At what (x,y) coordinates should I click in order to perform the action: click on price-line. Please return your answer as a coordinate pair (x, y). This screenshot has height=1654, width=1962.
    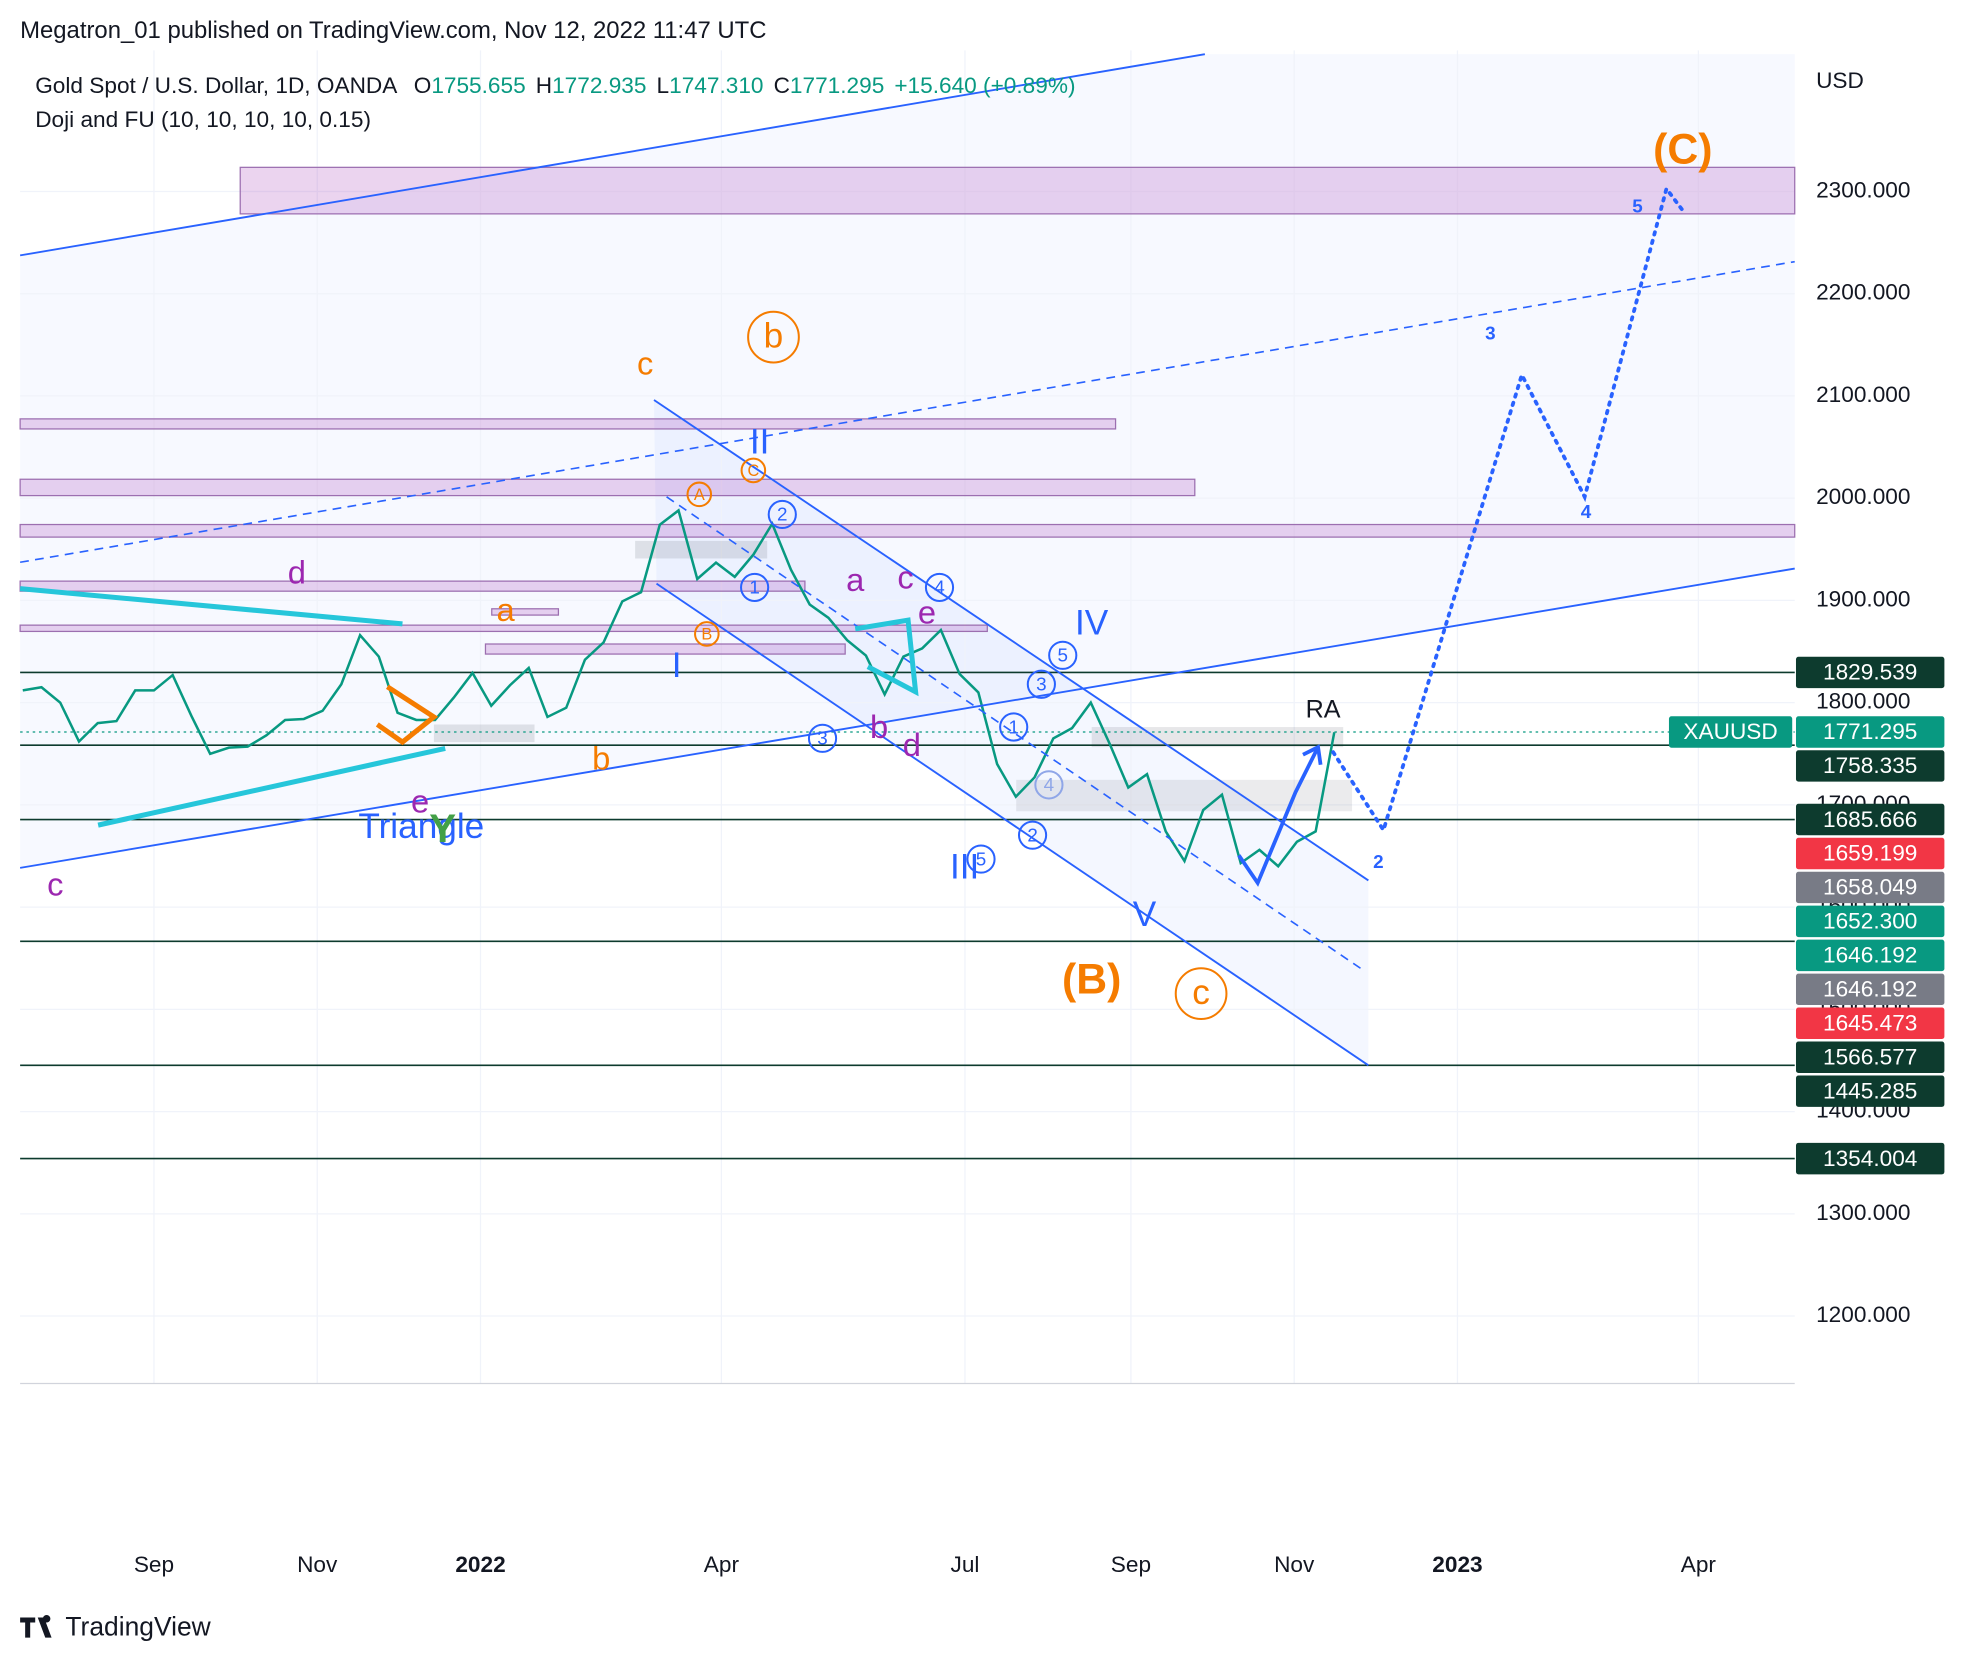
    Looking at the image, I should click on (679, 688).